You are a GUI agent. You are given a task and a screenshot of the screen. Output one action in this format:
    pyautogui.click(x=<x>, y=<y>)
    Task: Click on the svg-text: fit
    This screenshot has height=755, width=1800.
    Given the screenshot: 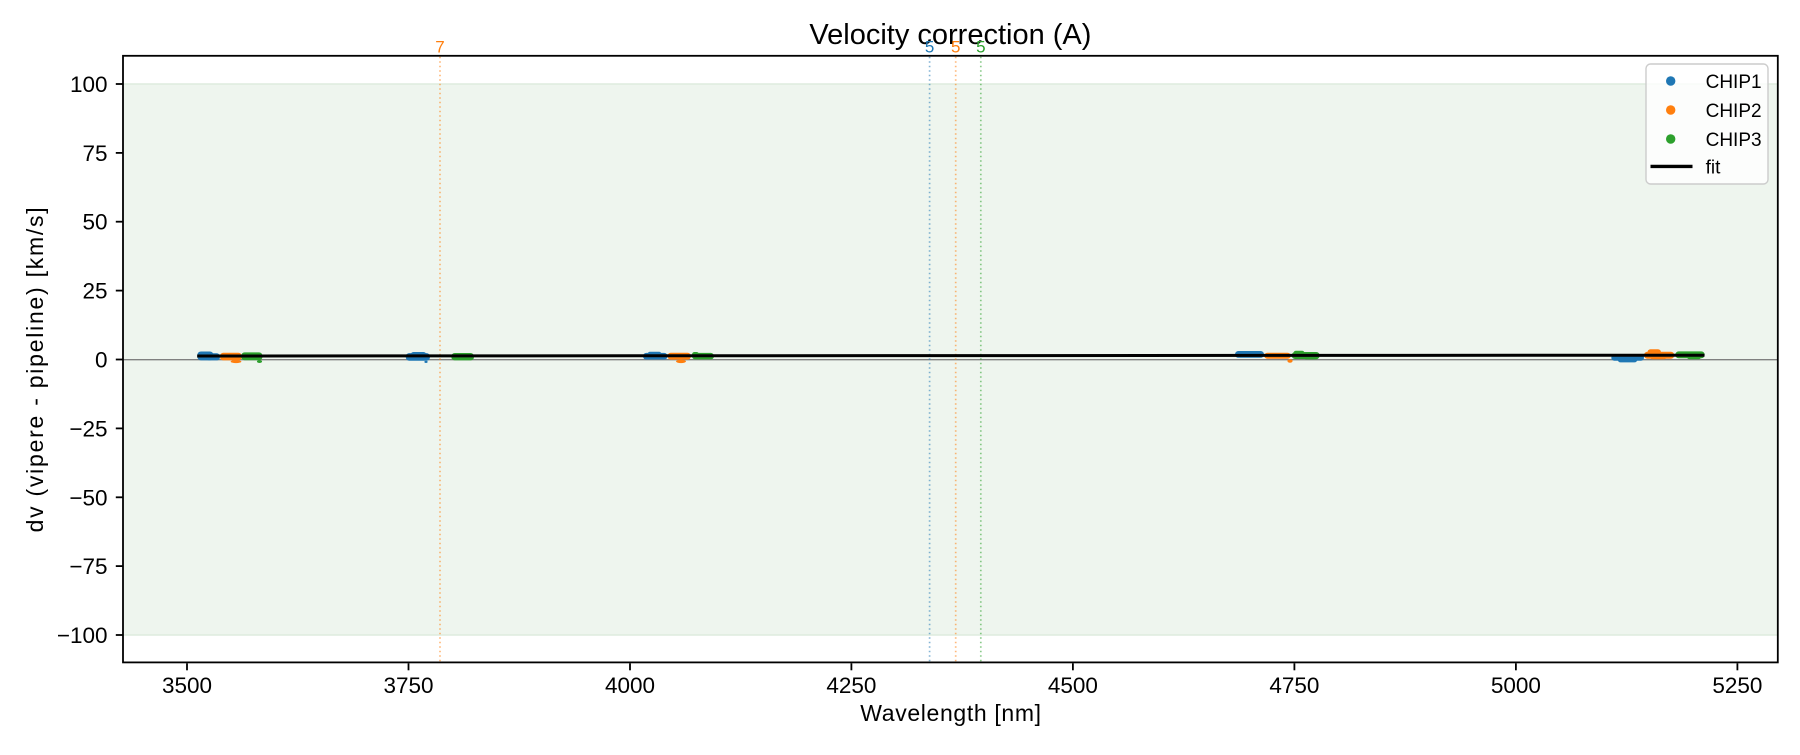 What is the action you would take?
    pyautogui.click(x=1714, y=167)
    